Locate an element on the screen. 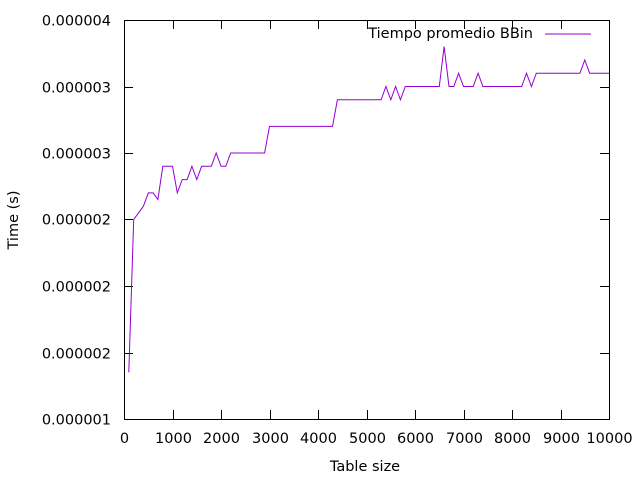  y-axis-title: Time (s) is located at coordinates (14, 221).